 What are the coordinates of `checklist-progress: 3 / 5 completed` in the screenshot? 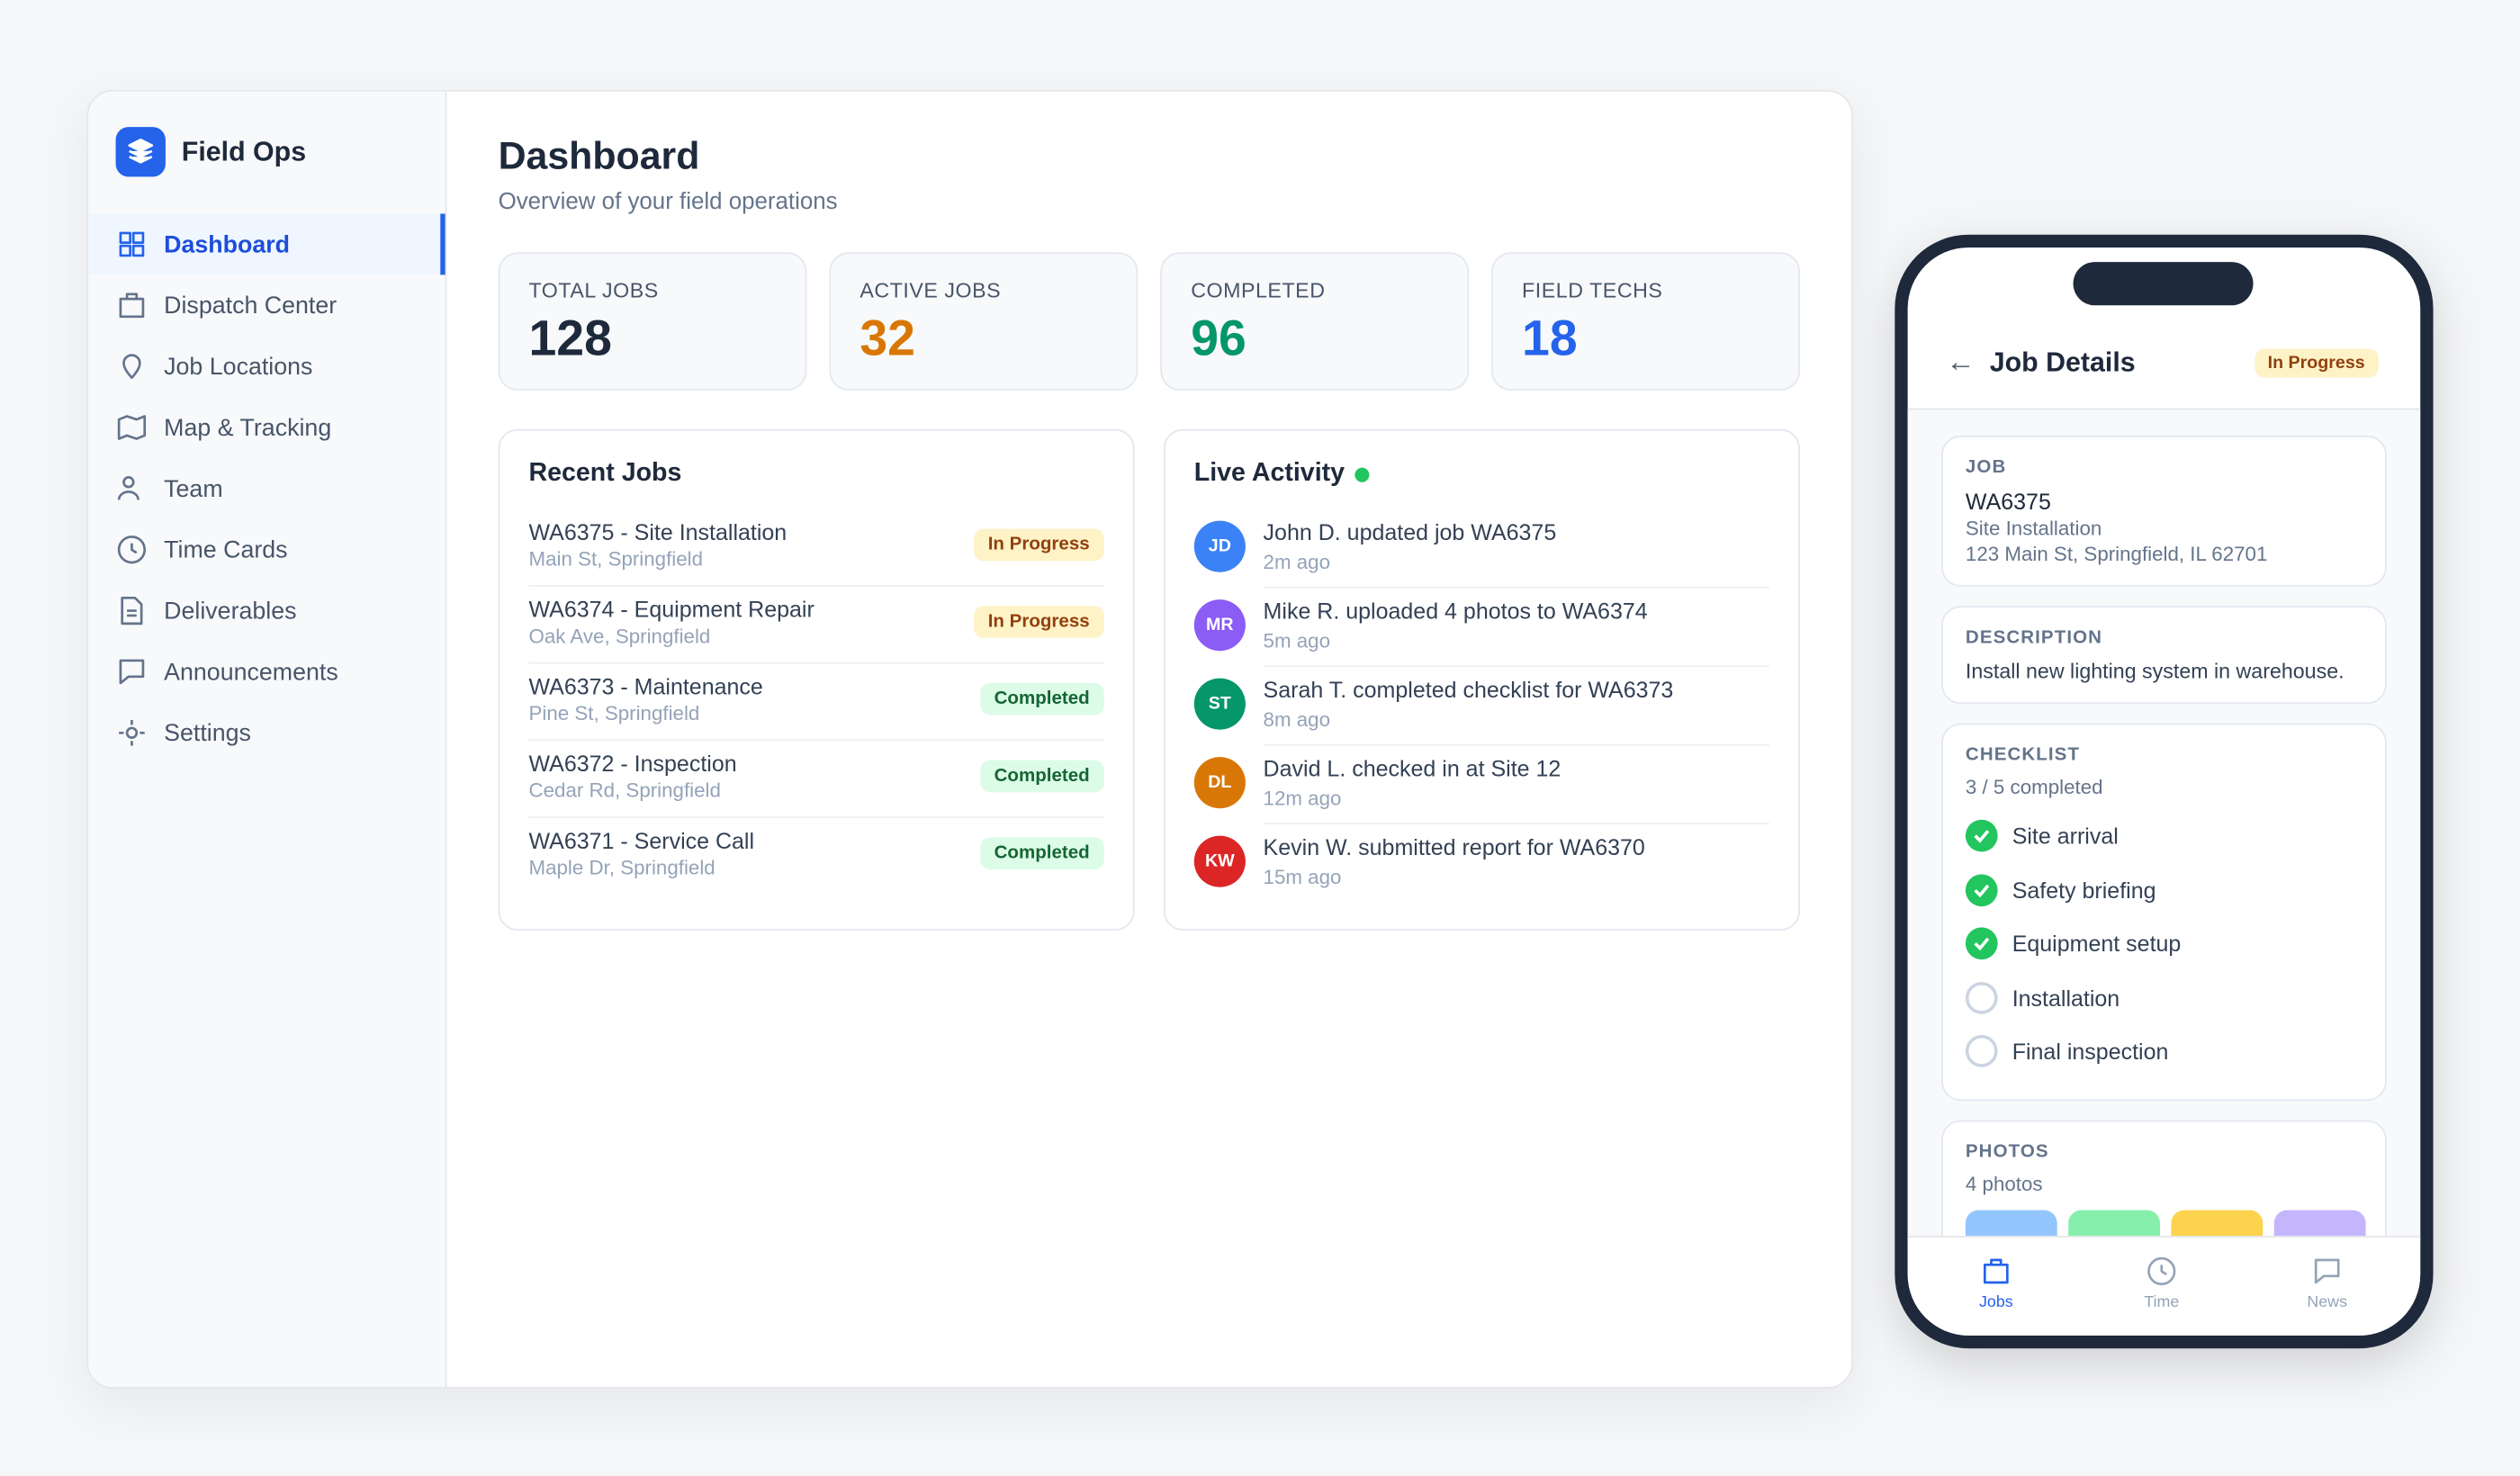 It's located at (2034, 787).